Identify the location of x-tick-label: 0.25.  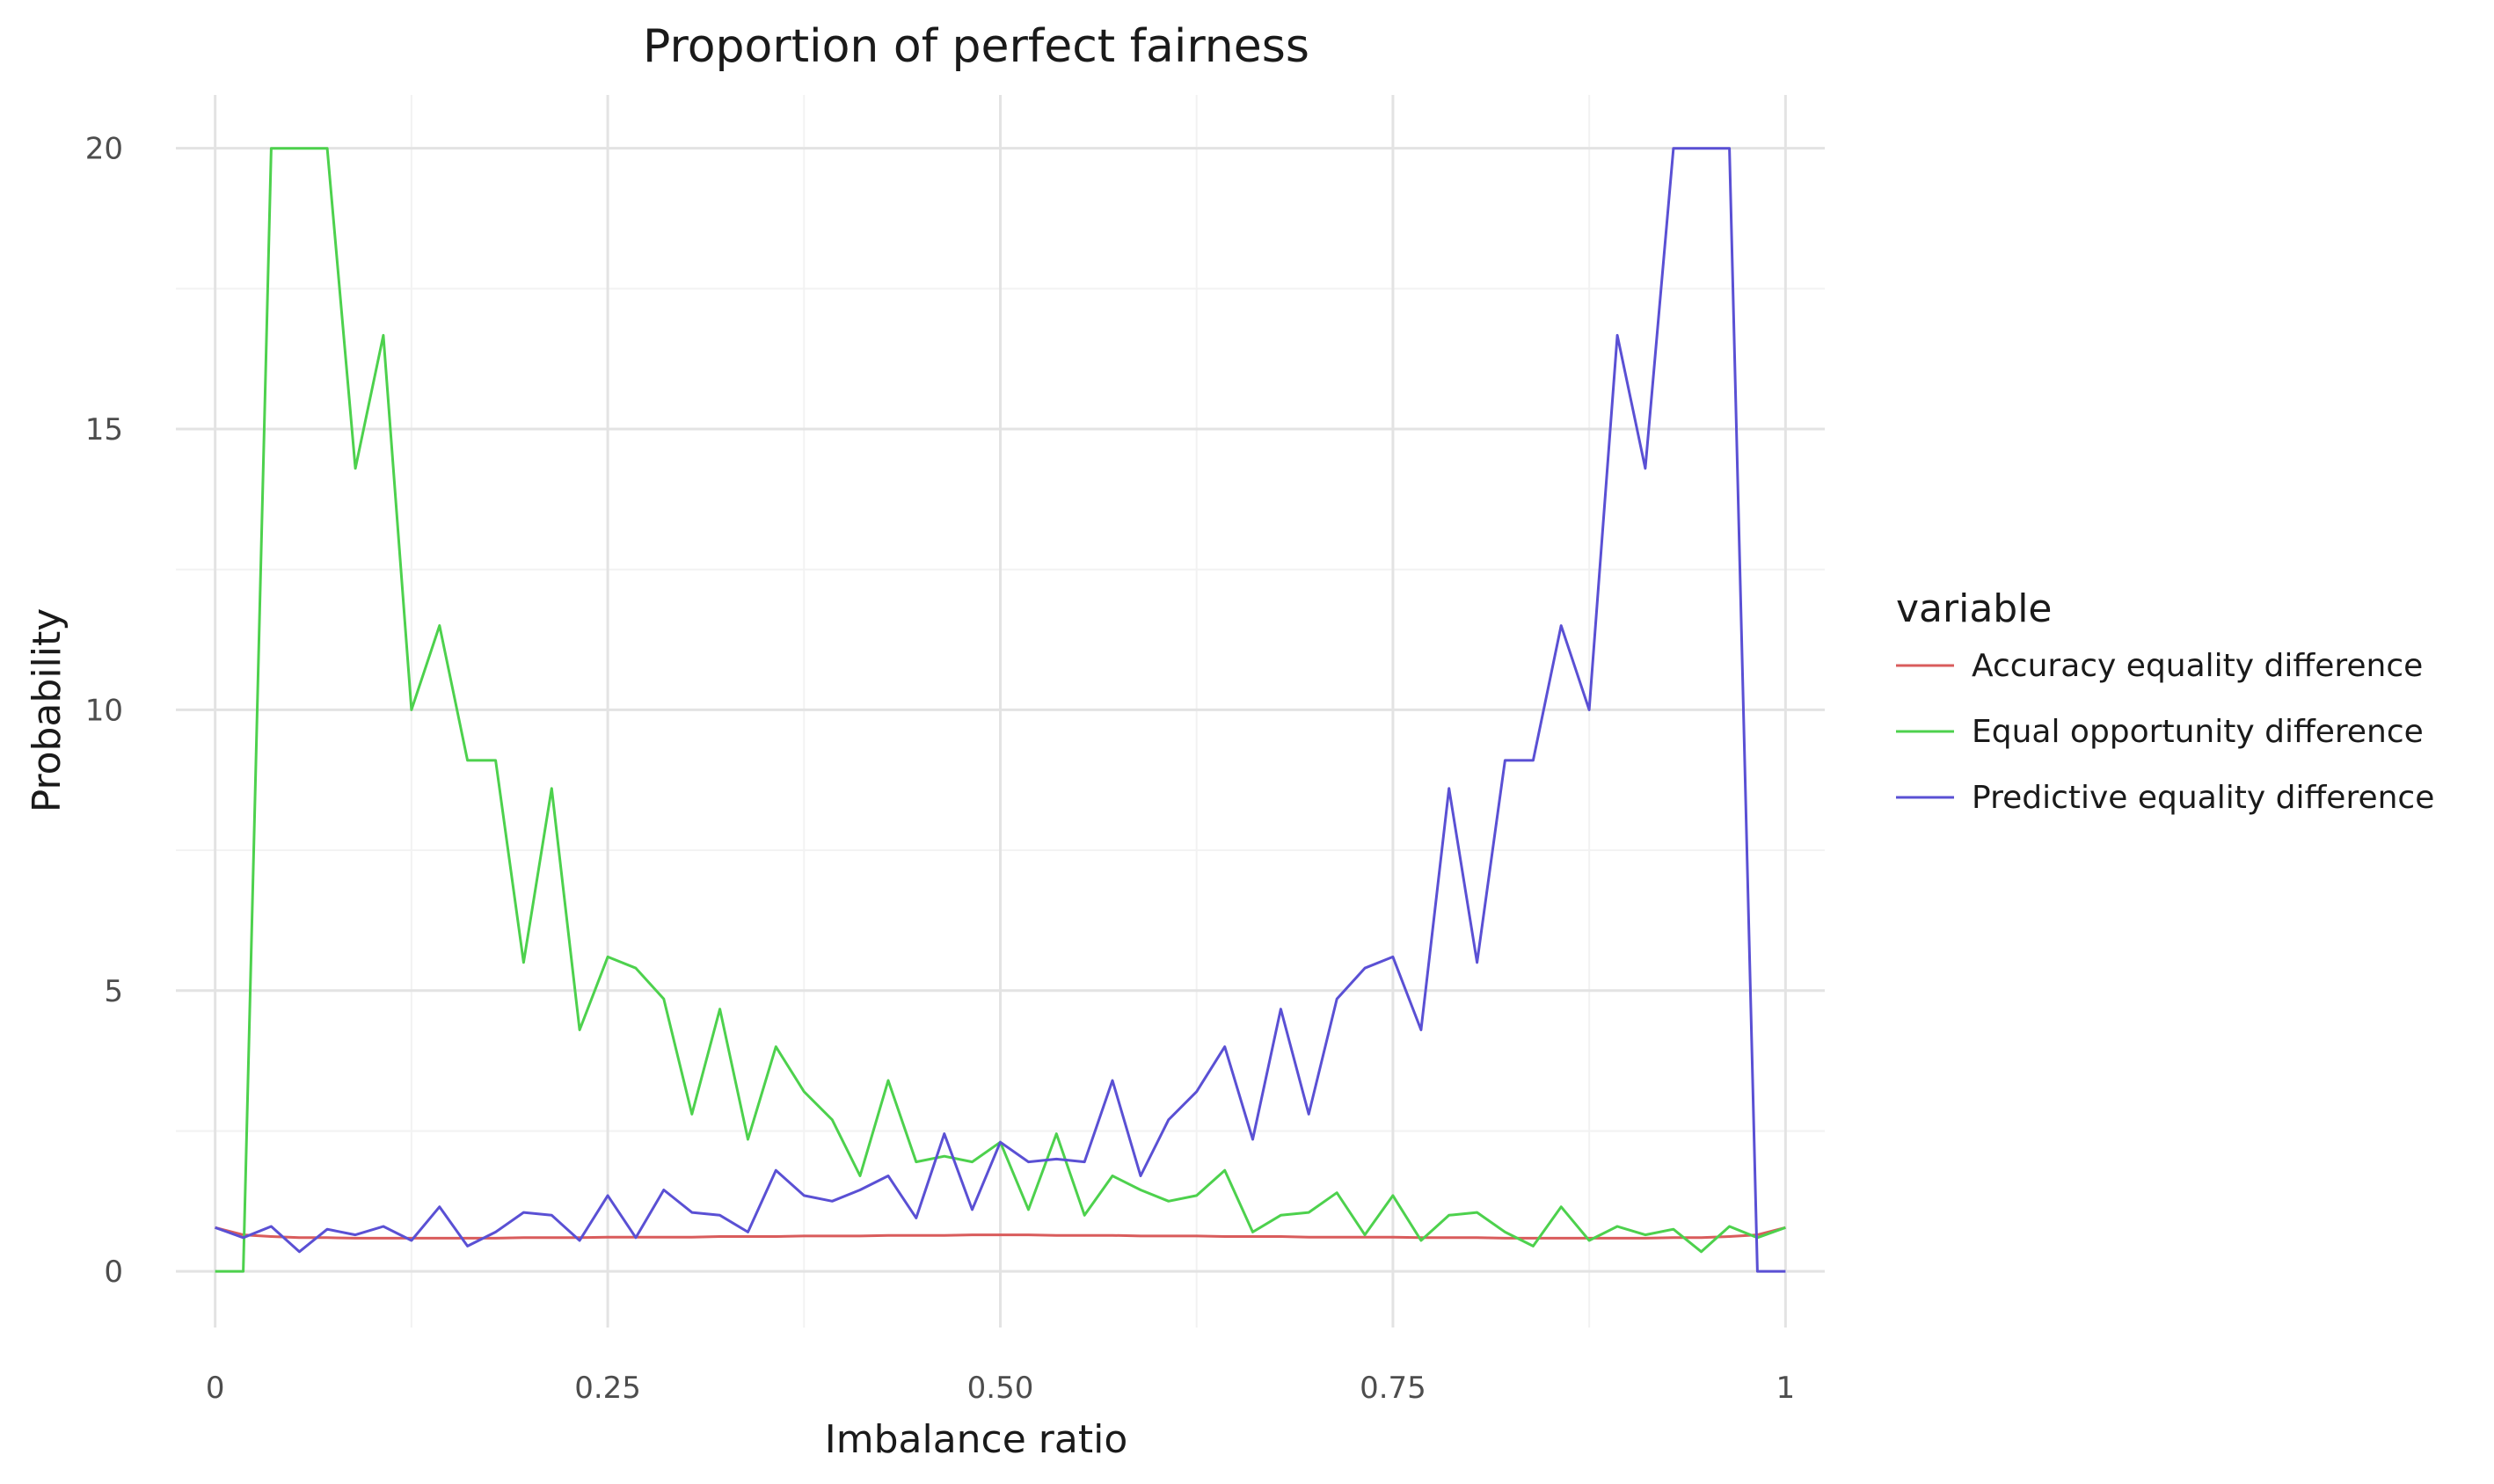
(607, 1388).